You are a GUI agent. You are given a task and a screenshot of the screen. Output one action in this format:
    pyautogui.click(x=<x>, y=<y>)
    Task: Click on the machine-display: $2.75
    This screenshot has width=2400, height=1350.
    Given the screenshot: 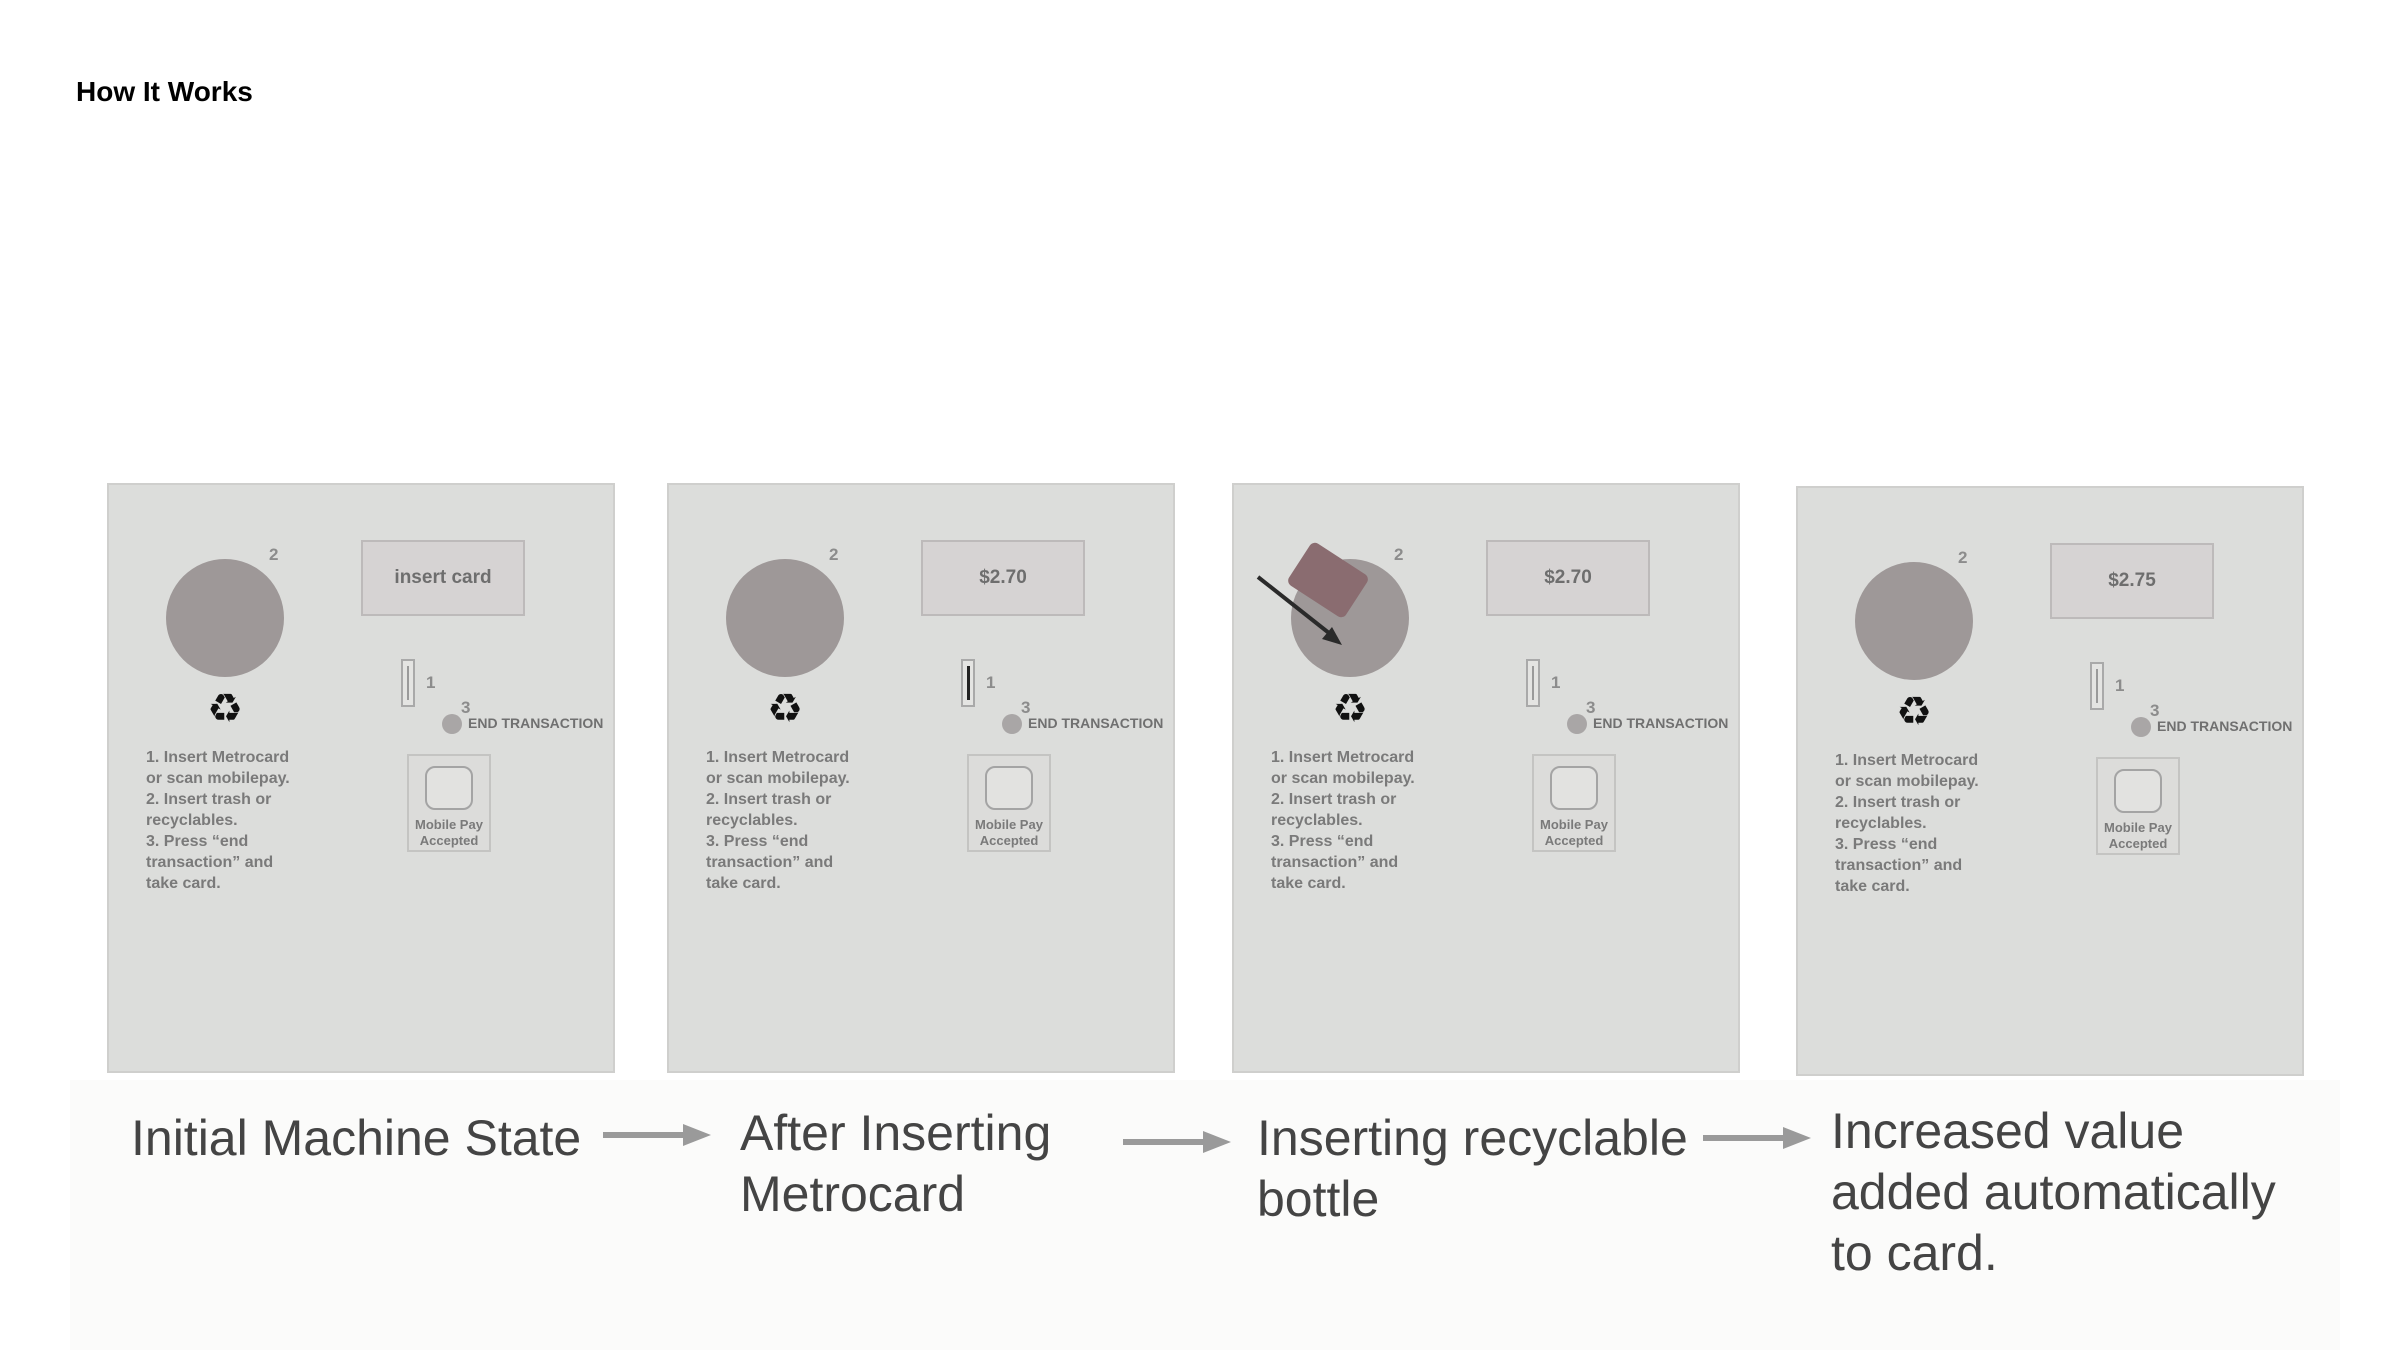 What is the action you would take?
    pyautogui.click(x=2132, y=581)
    